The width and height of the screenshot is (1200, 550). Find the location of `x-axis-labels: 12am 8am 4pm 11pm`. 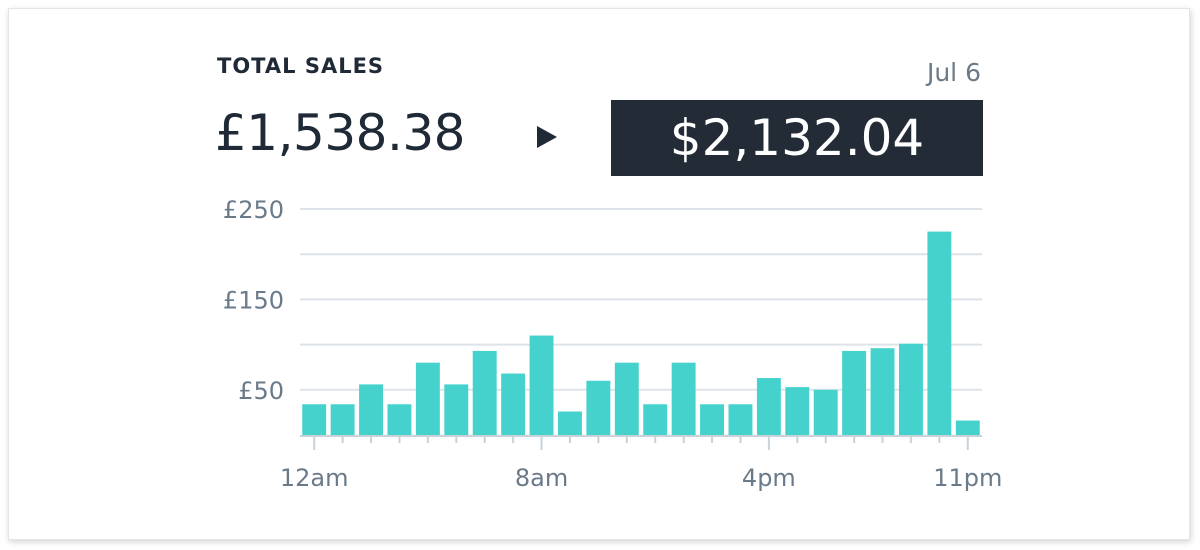

x-axis-labels: 12am 8am 4pm 11pm is located at coordinates (641, 478).